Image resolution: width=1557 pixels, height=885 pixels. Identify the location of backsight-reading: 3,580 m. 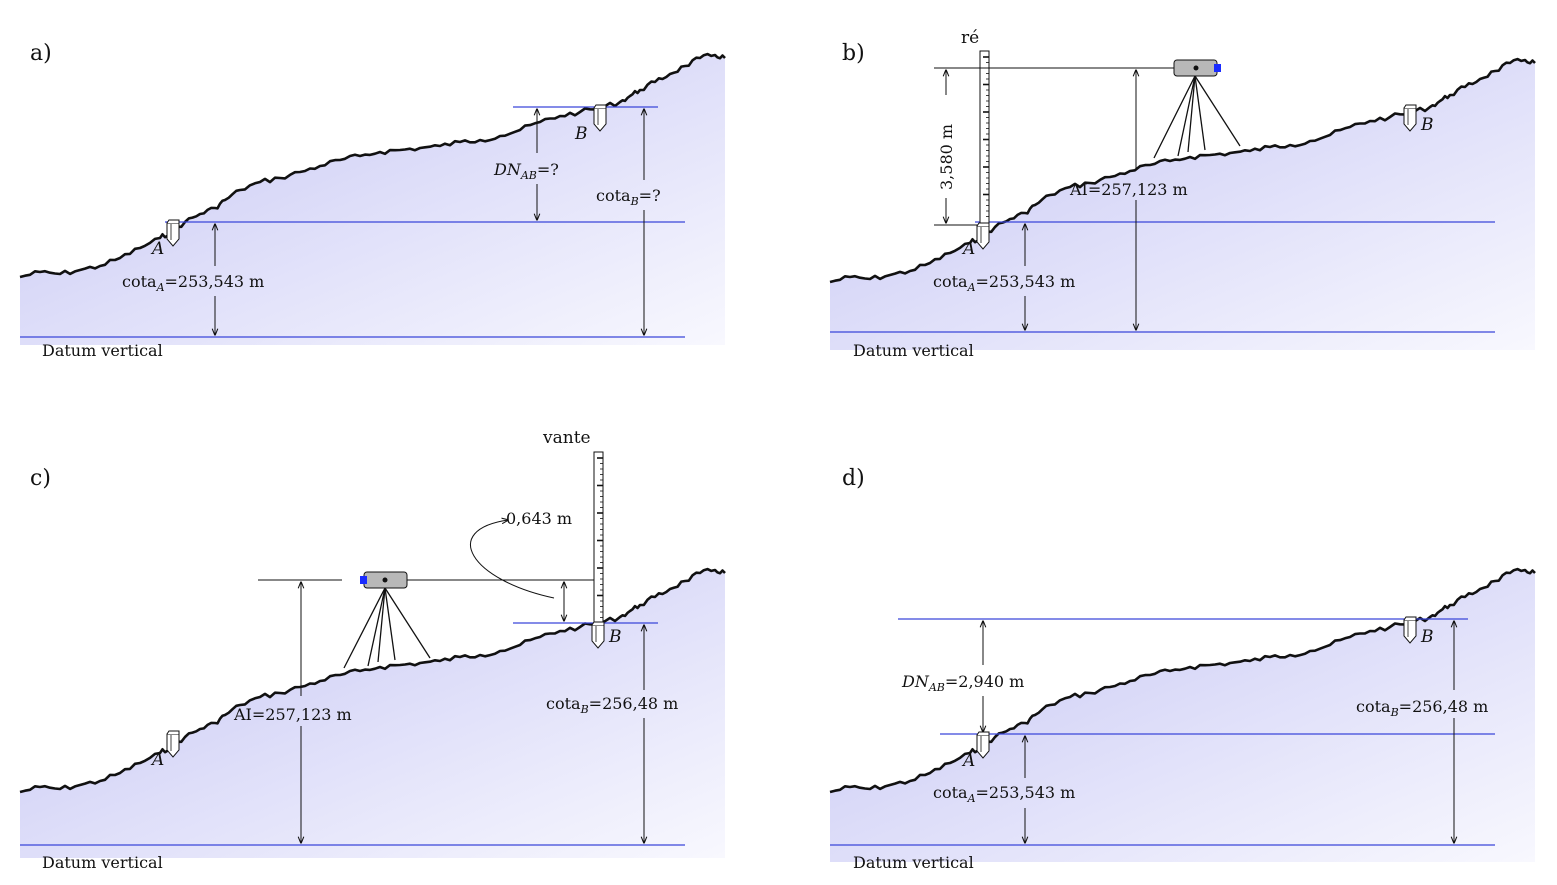
(946, 157).